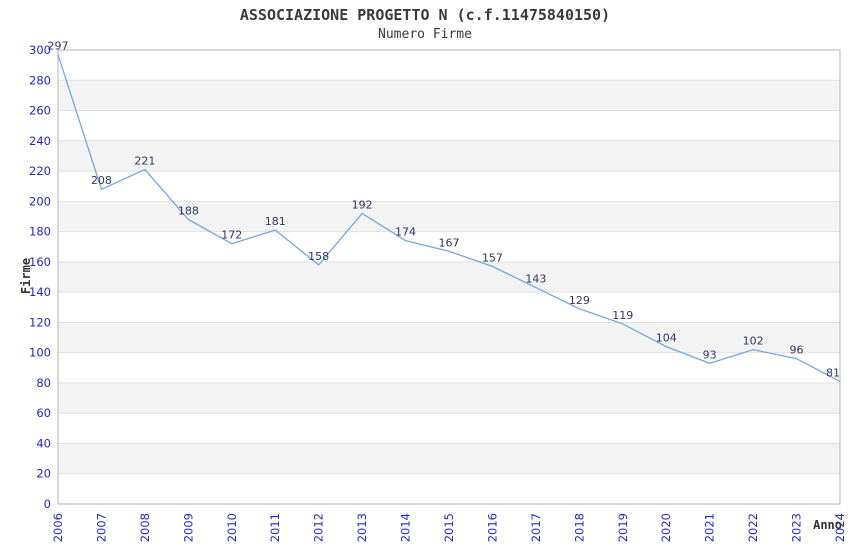 The image size is (850, 550). Describe the element at coordinates (40, 232) in the screenshot. I see `y-tick-label: 180` at that location.